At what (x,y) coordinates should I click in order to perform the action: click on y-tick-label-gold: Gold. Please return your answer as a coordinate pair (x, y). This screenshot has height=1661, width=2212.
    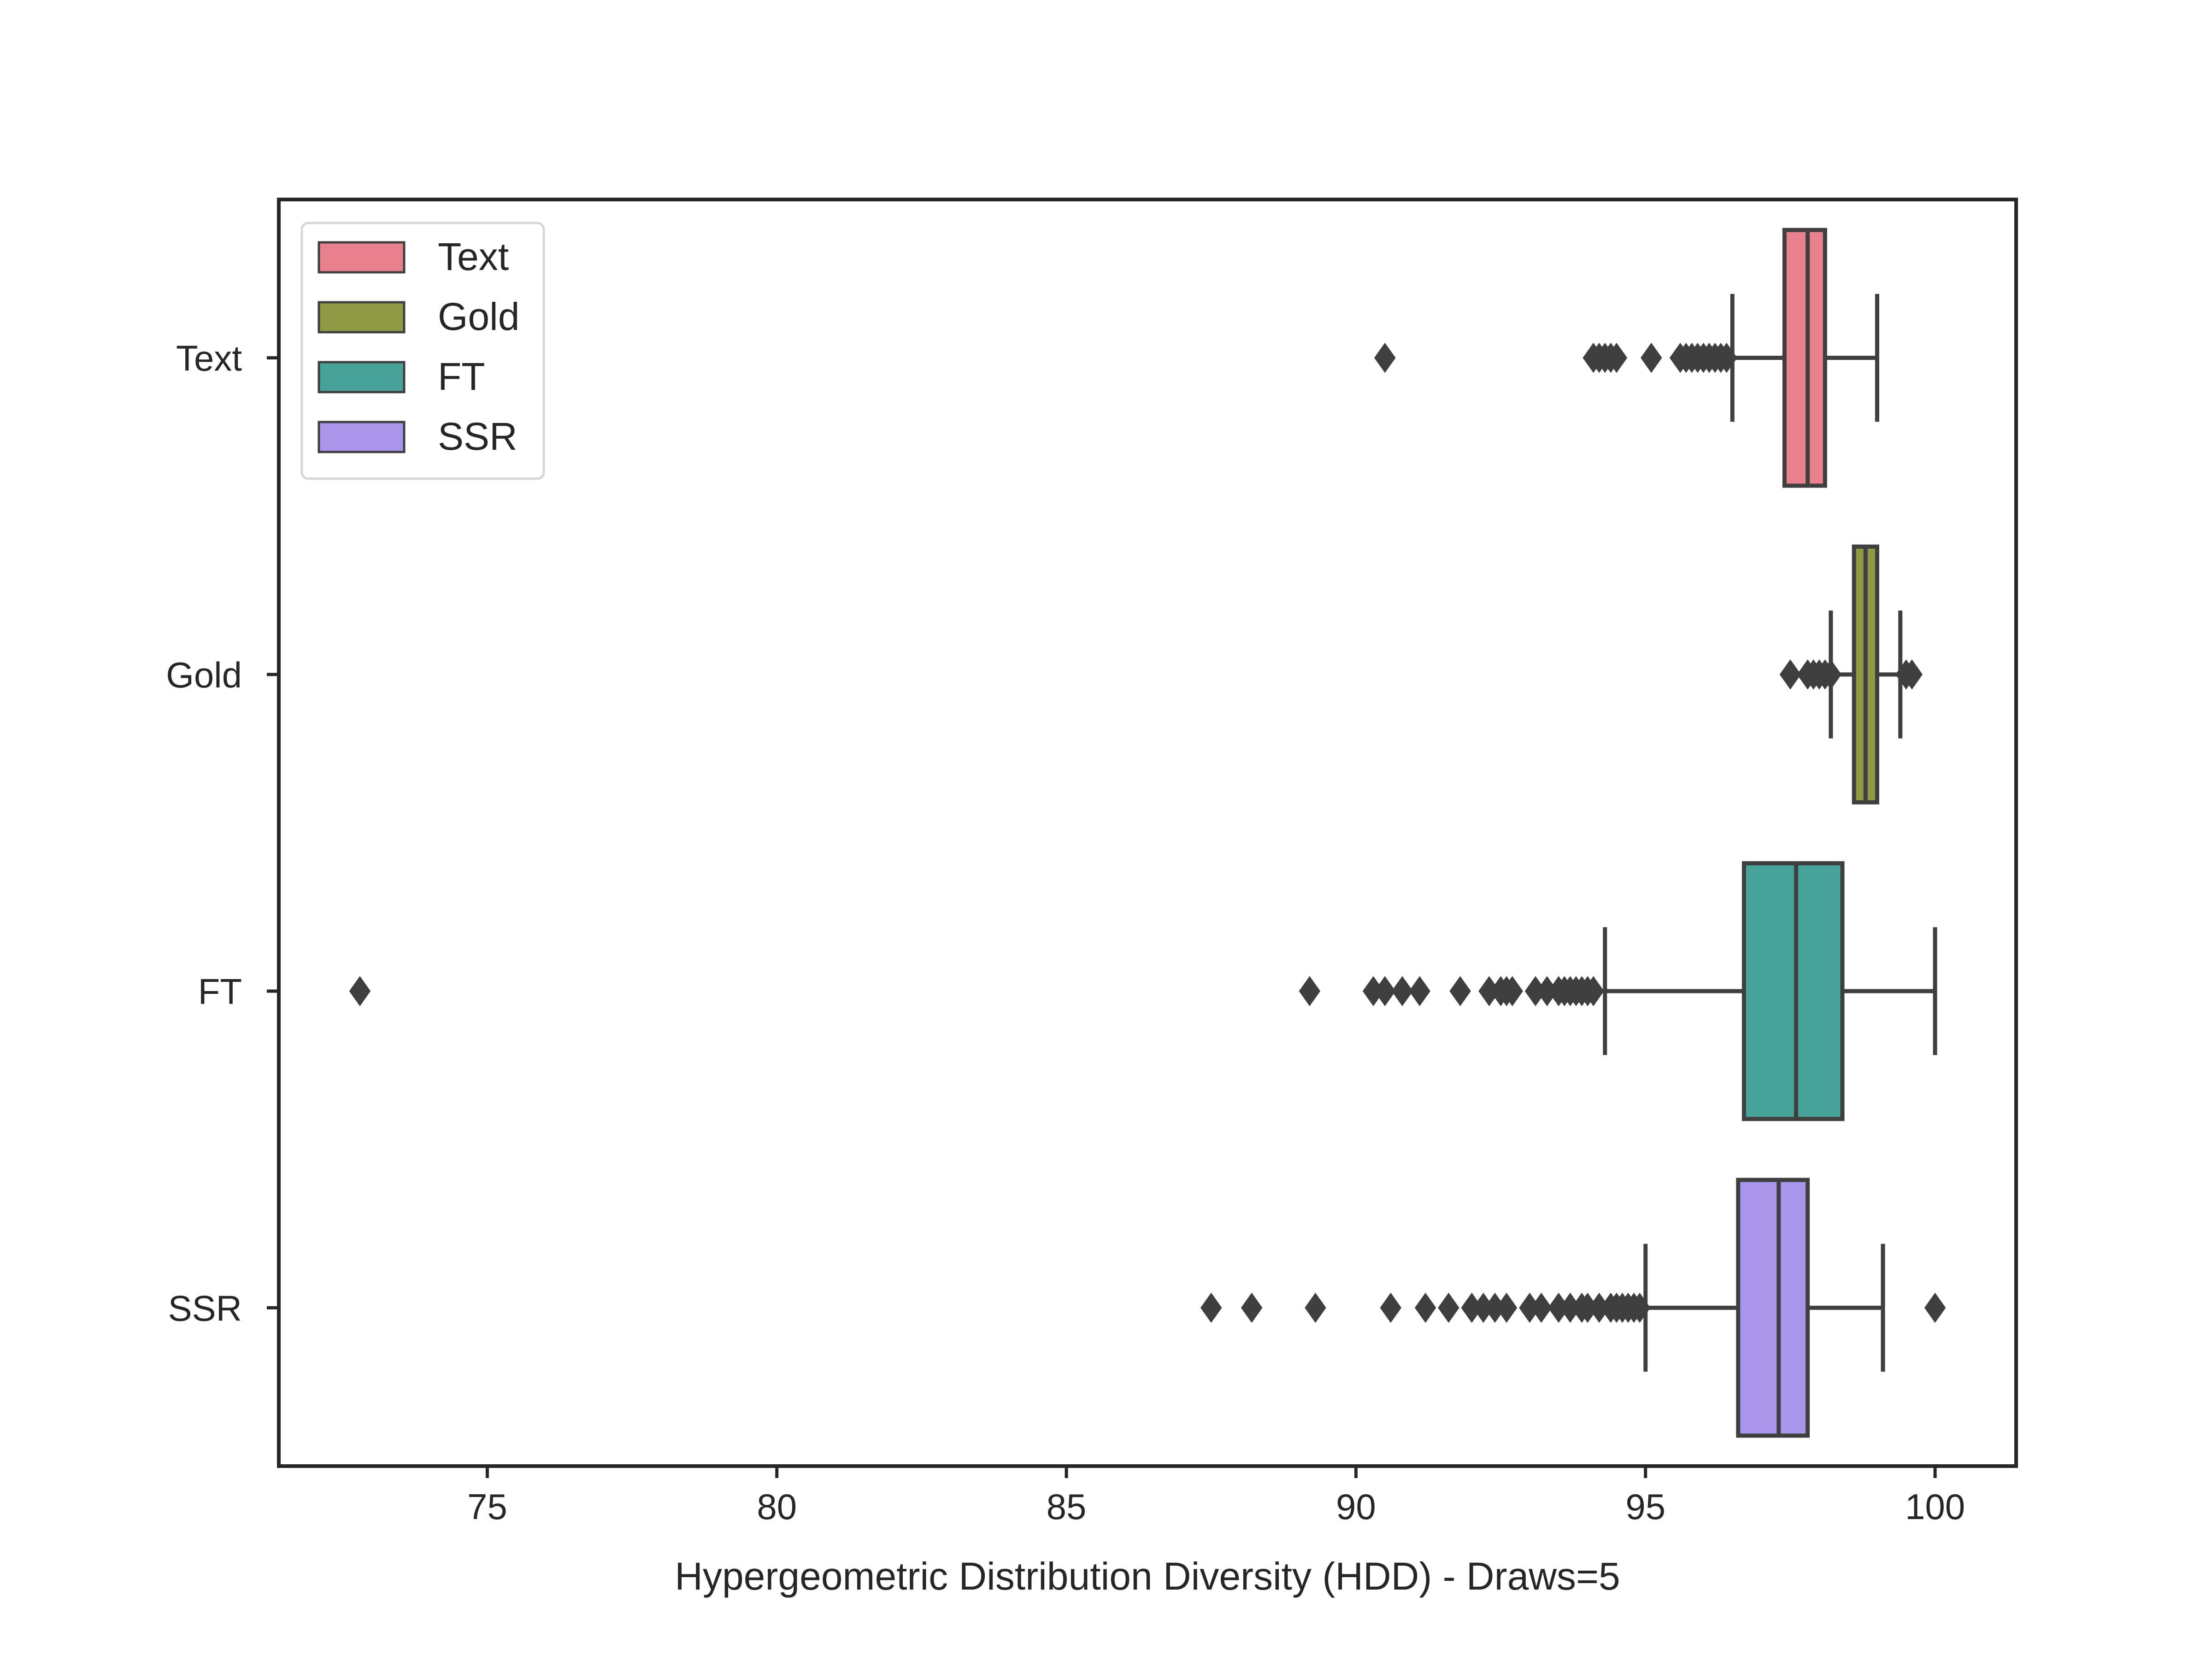
    Looking at the image, I should click on (204, 675).